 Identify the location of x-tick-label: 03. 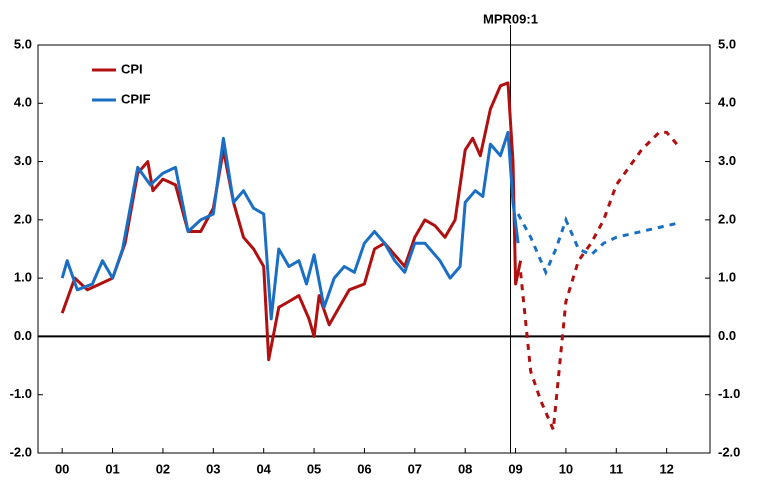
(213, 468).